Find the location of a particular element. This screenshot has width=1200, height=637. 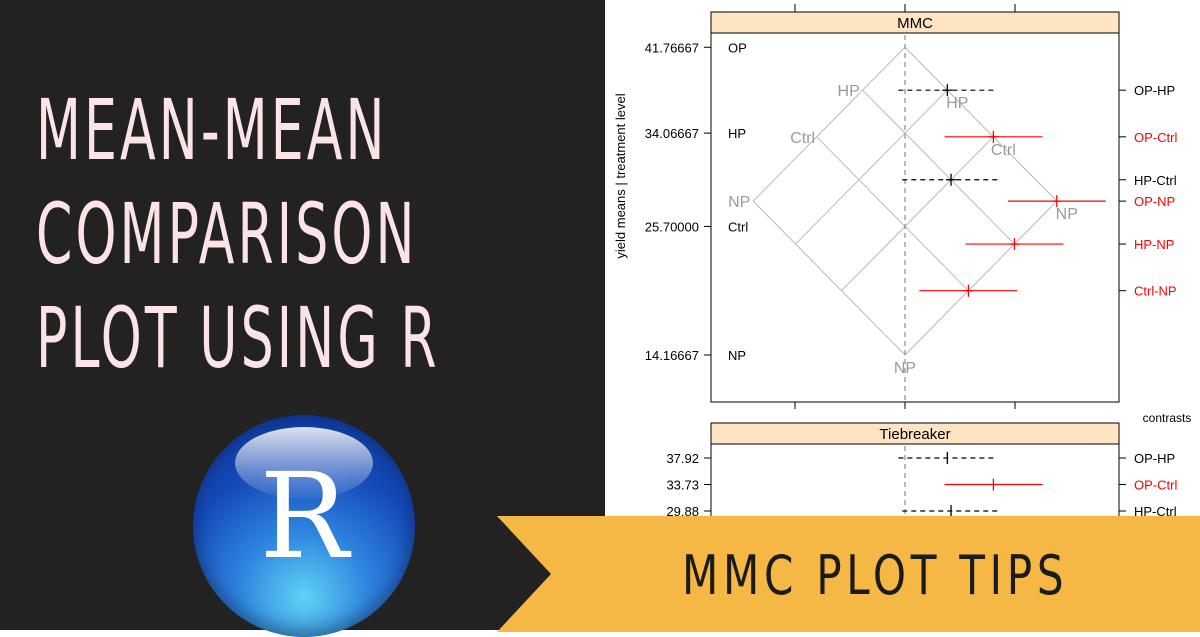

mean-tick-label: 14.16667 is located at coordinates (672, 355).